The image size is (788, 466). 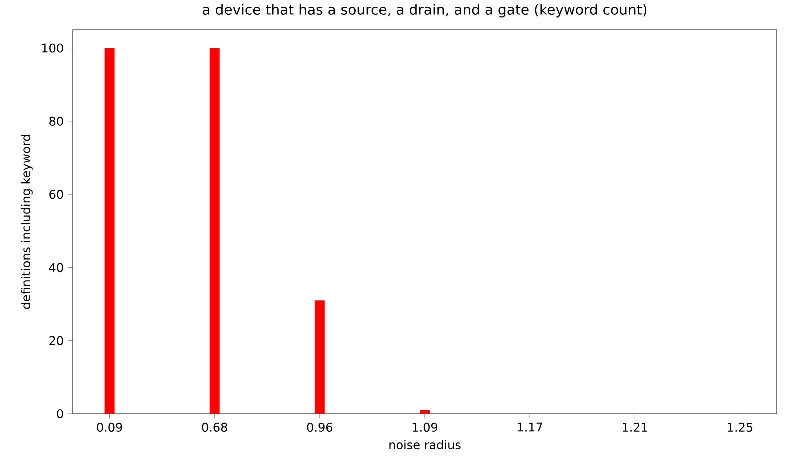 What do you see at coordinates (425, 445) in the screenshot?
I see `x-axis-title: noise radius` at bounding box center [425, 445].